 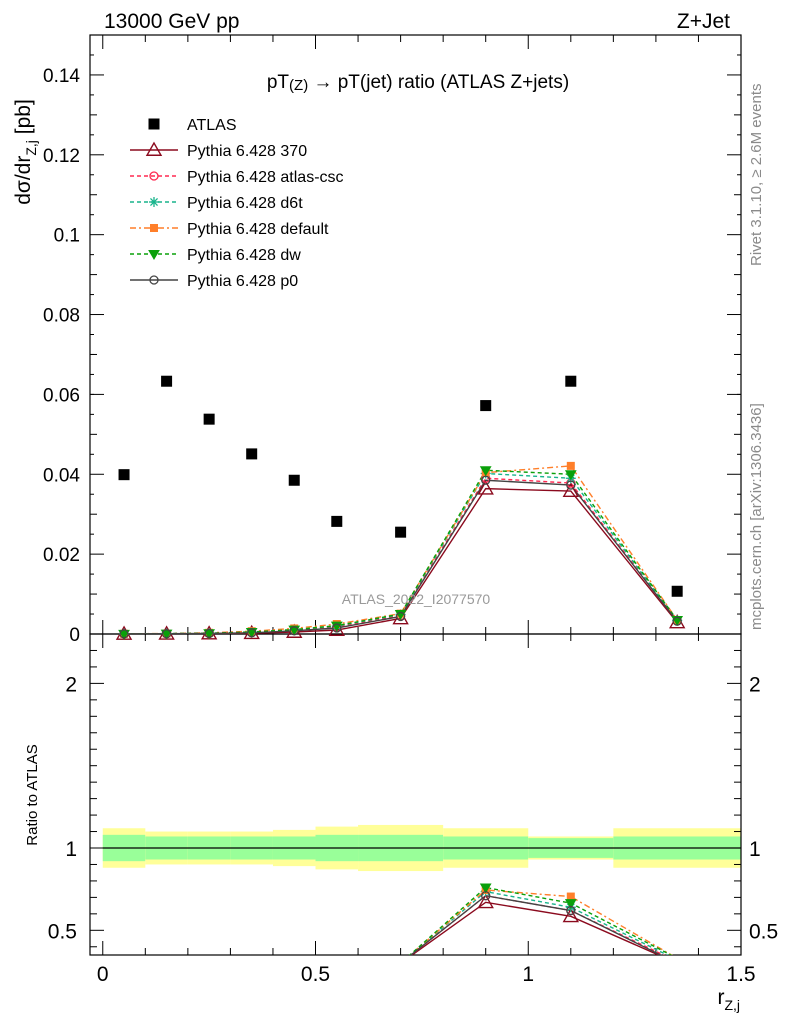 I want to click on y-tick-label-1: 0.02, so click(x=61, y=555).